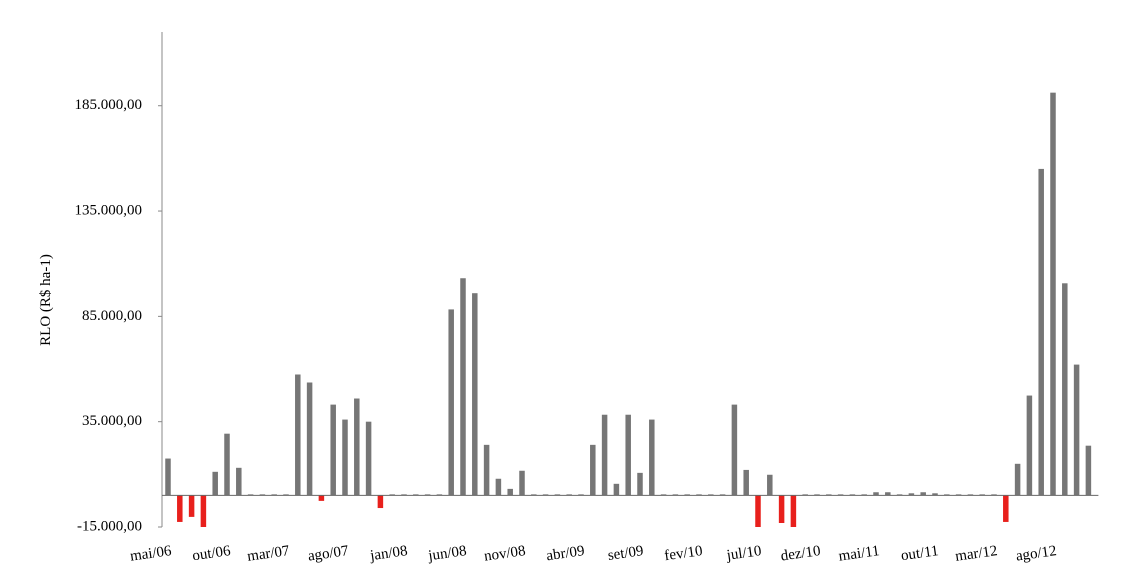  What do you see at coordinates (859, 554) in the screenshot?
I see `x-tick-label: mai/11` at bounding box center [859, 554].